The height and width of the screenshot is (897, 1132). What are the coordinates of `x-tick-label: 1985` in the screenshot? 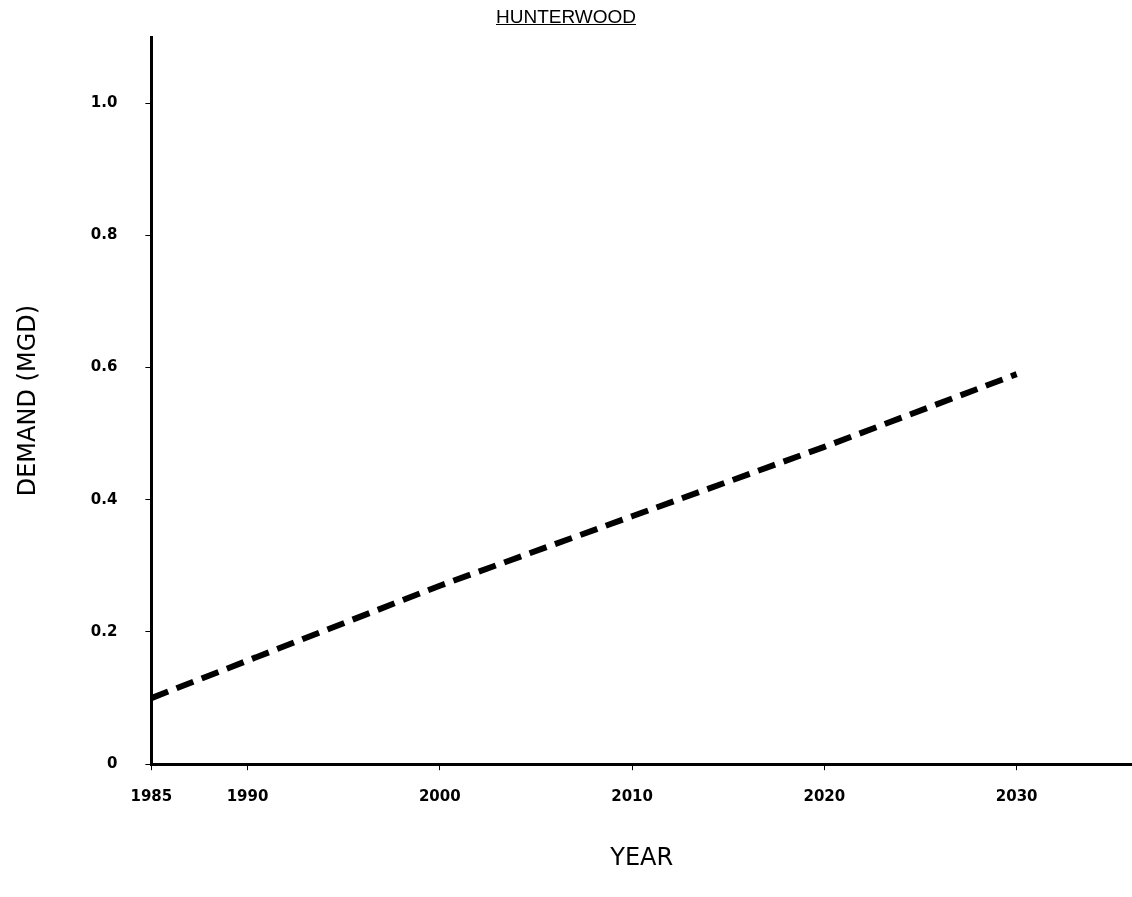 It's located at (151, 796).